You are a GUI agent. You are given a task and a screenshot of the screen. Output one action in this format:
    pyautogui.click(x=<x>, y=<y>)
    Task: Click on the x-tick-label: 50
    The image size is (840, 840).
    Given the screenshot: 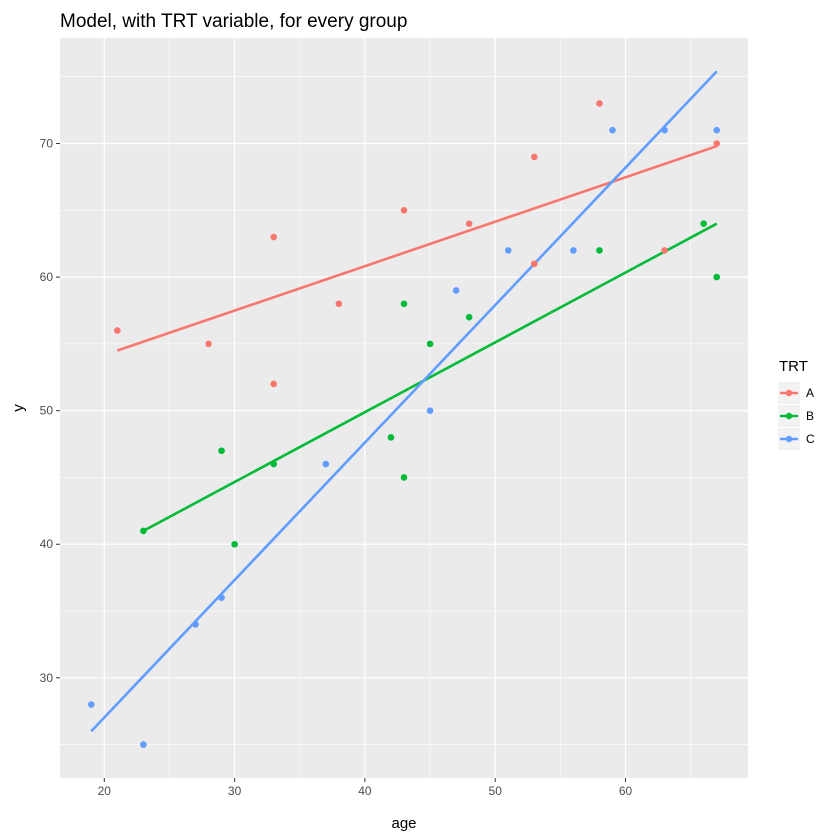 What is the action you would take?
    pyautogui.click(x=496, y=791)
    